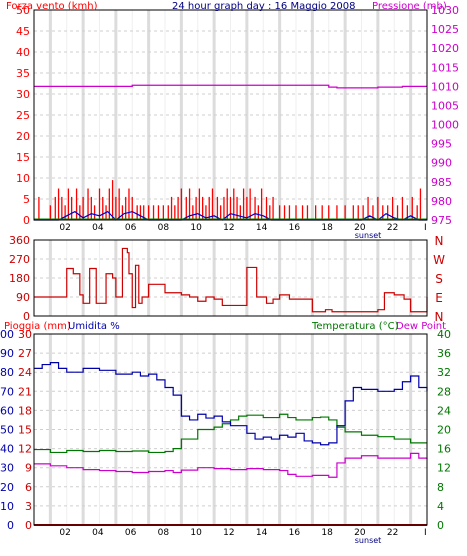  I want to click on y-tick-label-wind: 45, so click(23, 31).